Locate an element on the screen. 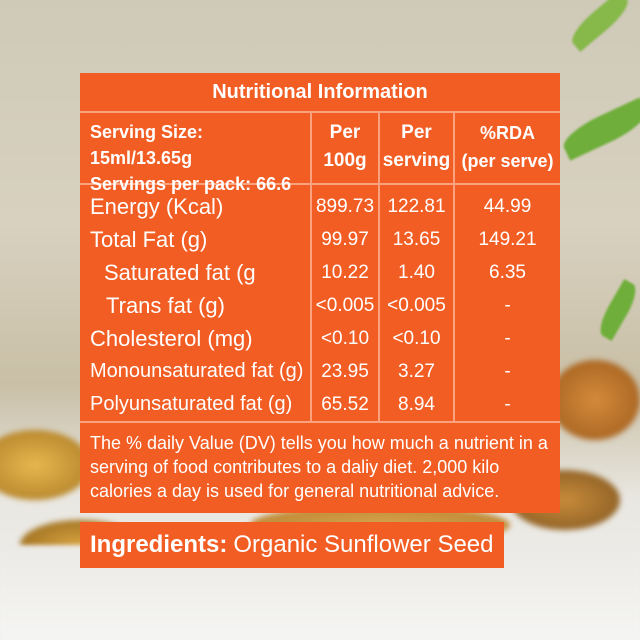  rda-value: 149.21 is located at coordinates (507, 239).